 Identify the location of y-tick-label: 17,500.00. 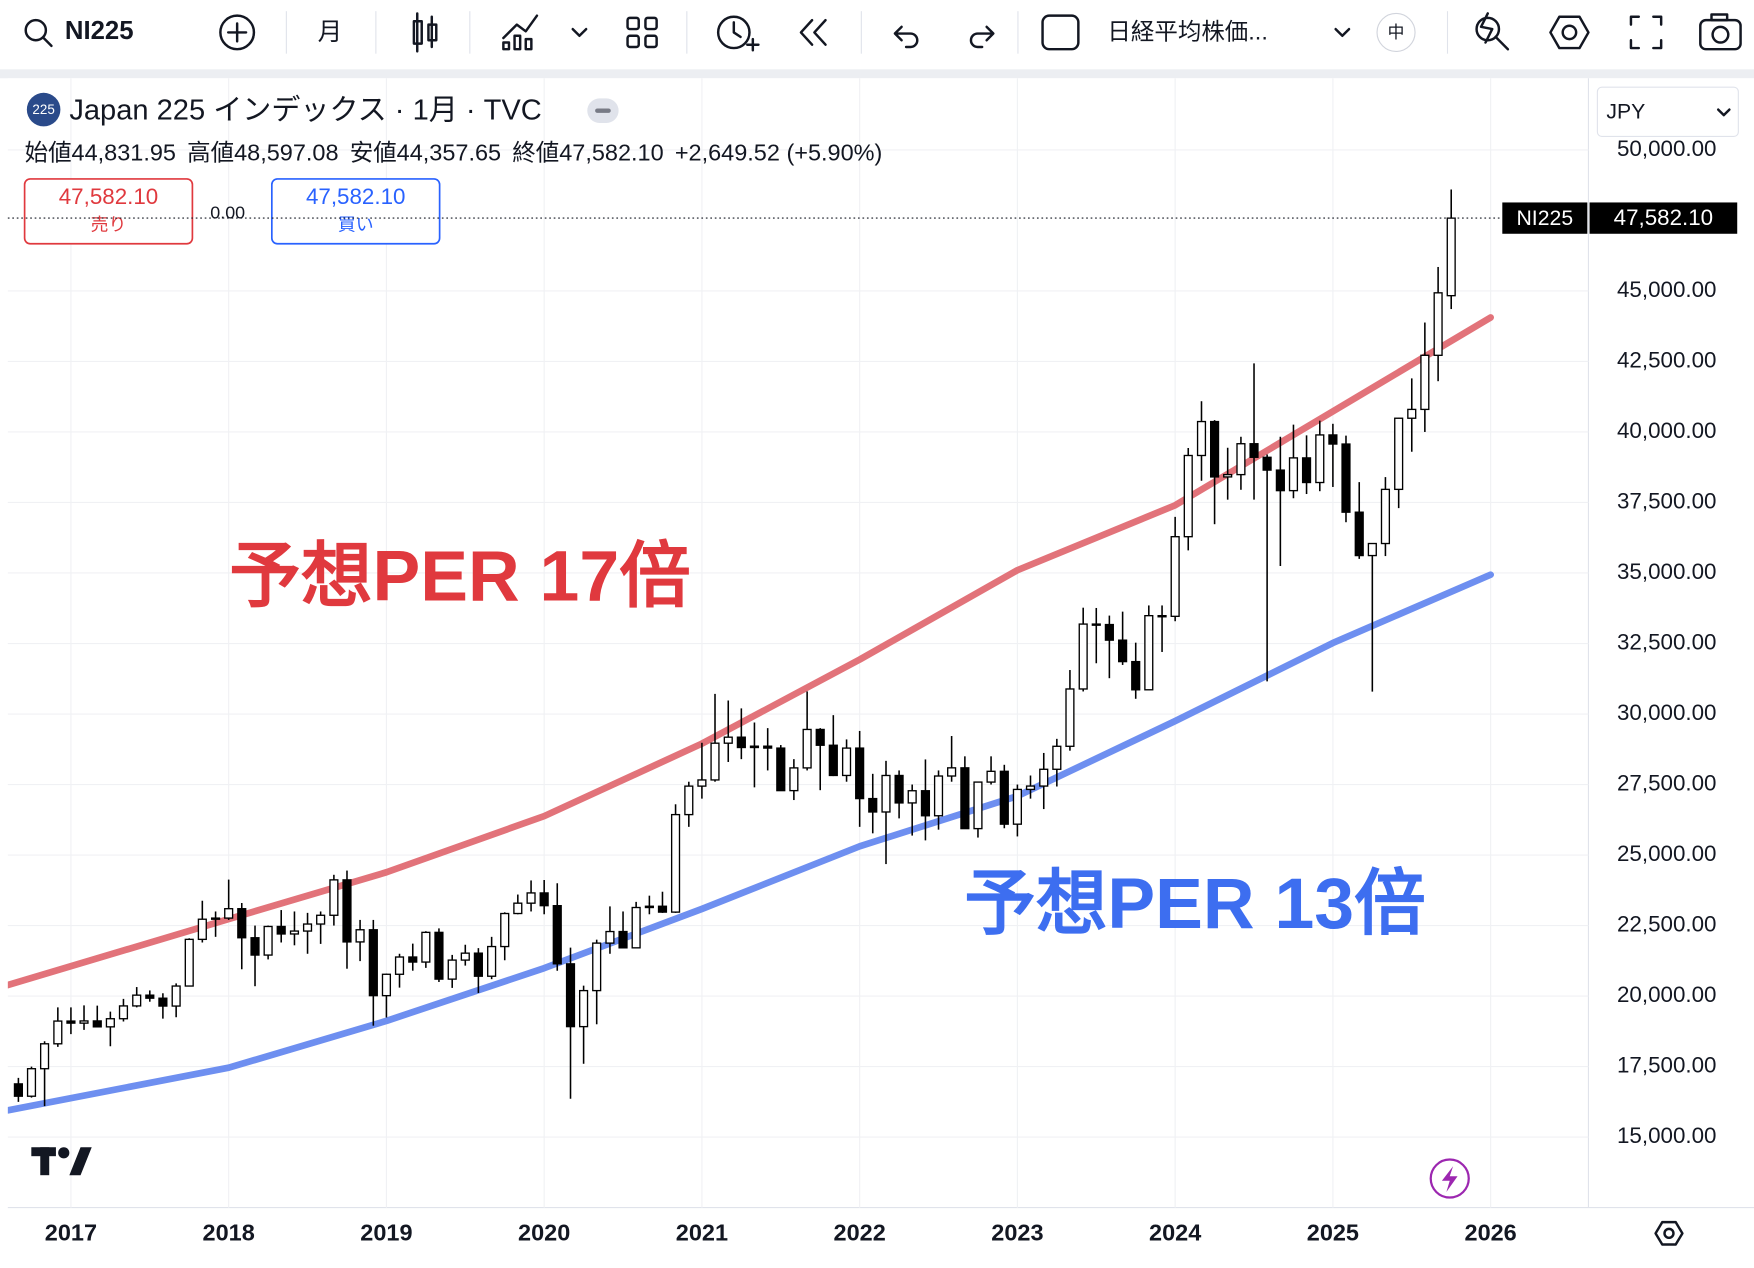
(1667, 1065).